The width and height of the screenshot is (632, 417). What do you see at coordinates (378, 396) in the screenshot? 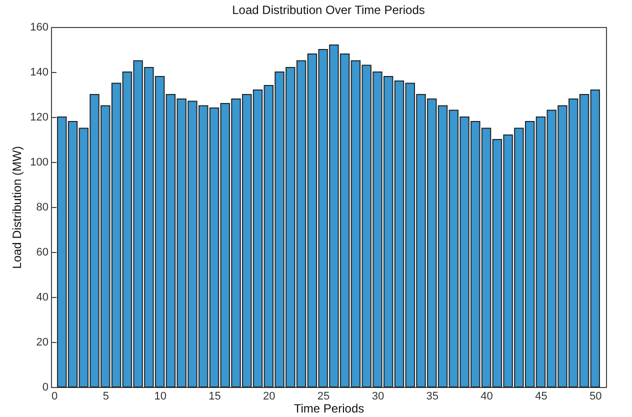
I see `x-tick-label: 30` at bounding box center [378, 396].